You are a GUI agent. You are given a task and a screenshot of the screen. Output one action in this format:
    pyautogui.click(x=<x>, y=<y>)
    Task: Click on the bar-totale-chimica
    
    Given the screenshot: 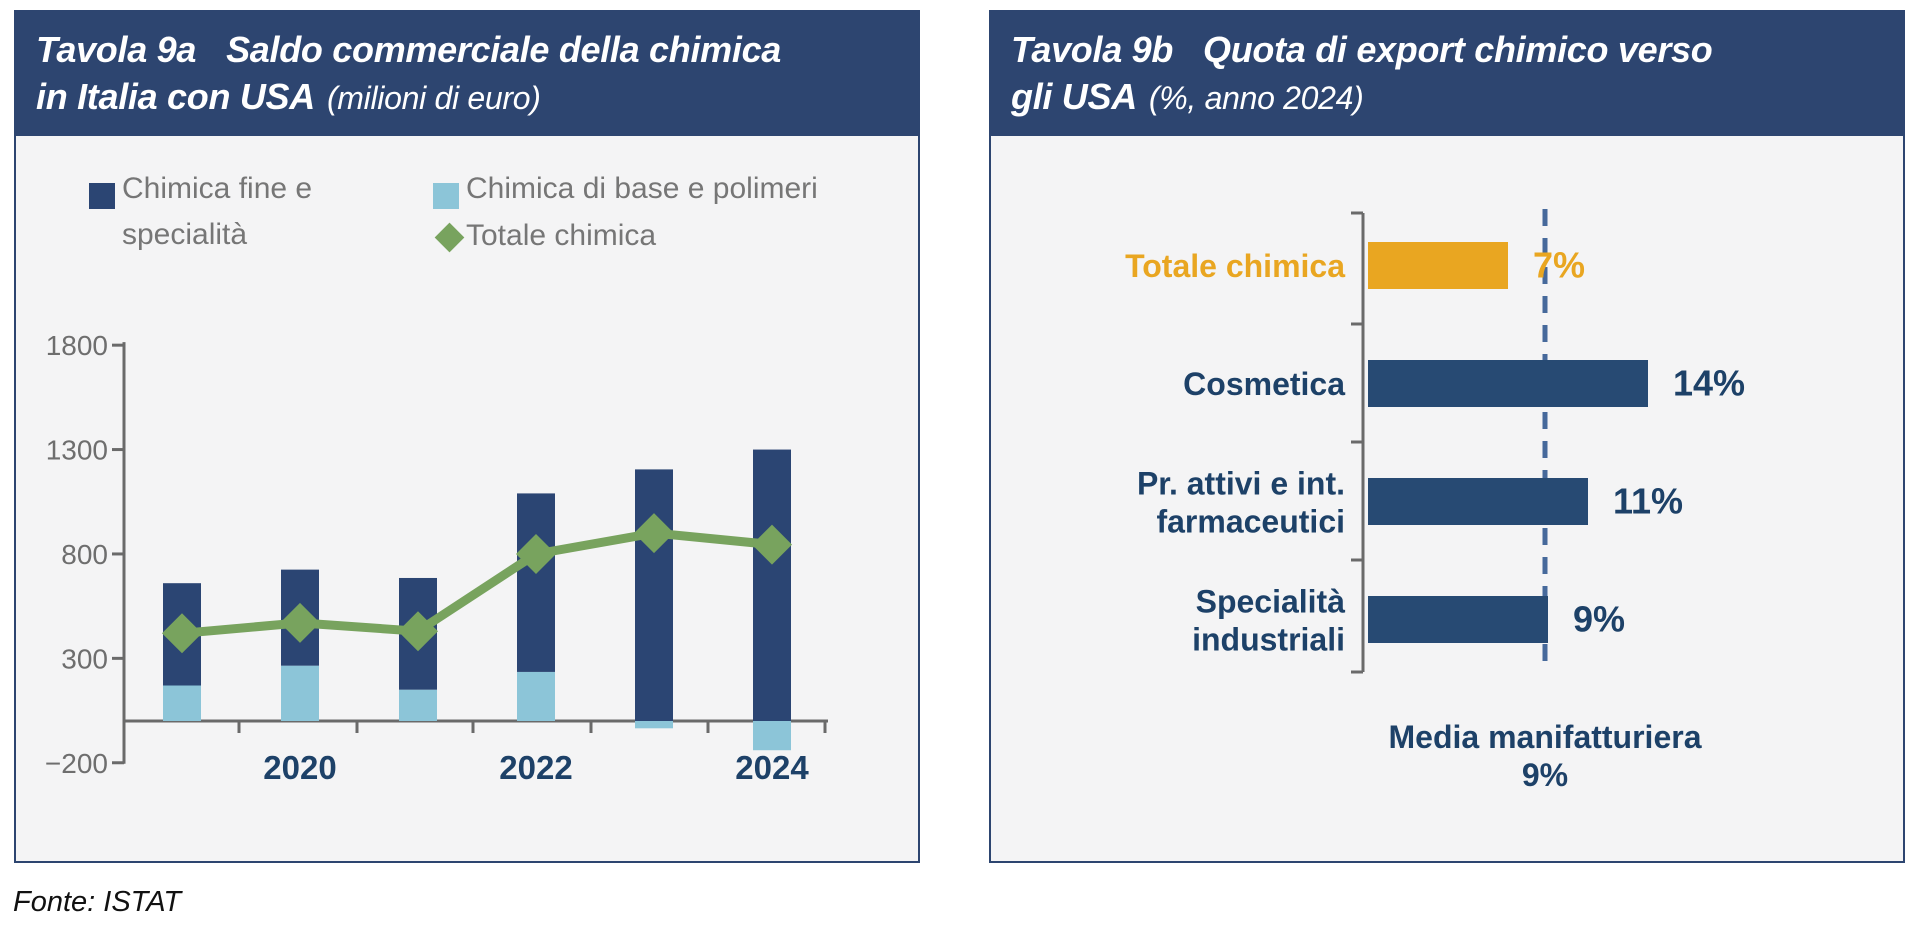 What is the action you would take?
    pyautogui.click(x=1438, y=265)
    